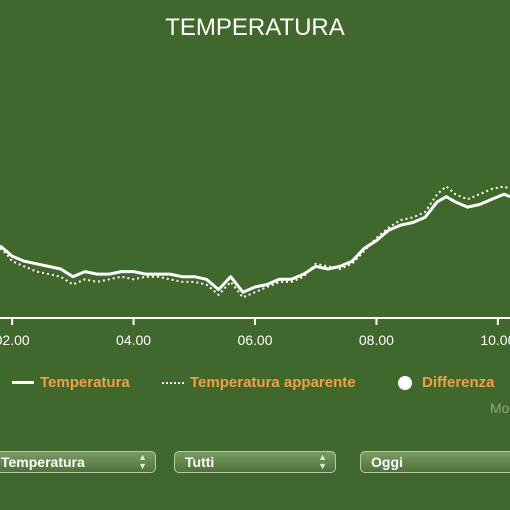  I want to click on legend-item-temperatura-apparente: Temperatura apparente, so click(259, 382).